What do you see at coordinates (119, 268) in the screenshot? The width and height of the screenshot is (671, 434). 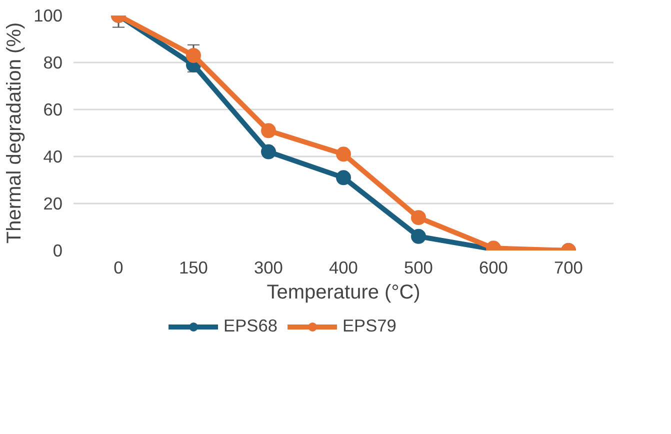 I see `x-tick-label: 0` at bounding box center [119, 268].